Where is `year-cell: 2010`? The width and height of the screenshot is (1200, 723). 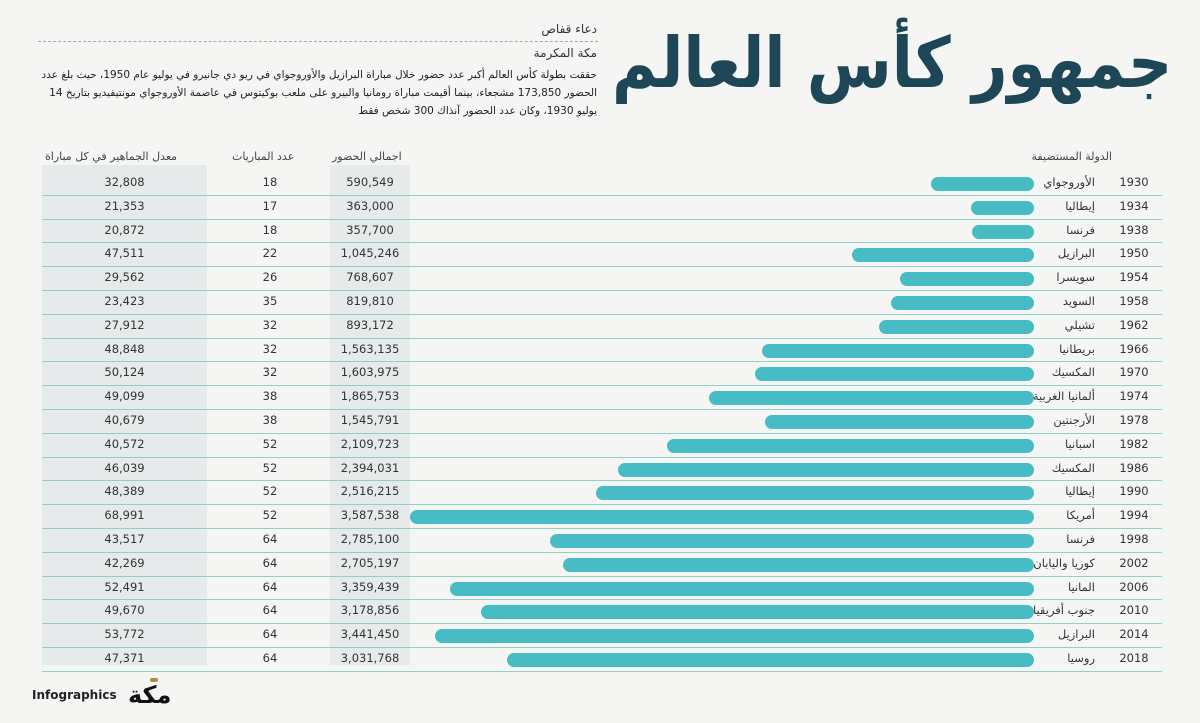
year-cell: 2010 is located at coordinates (1134, 610).